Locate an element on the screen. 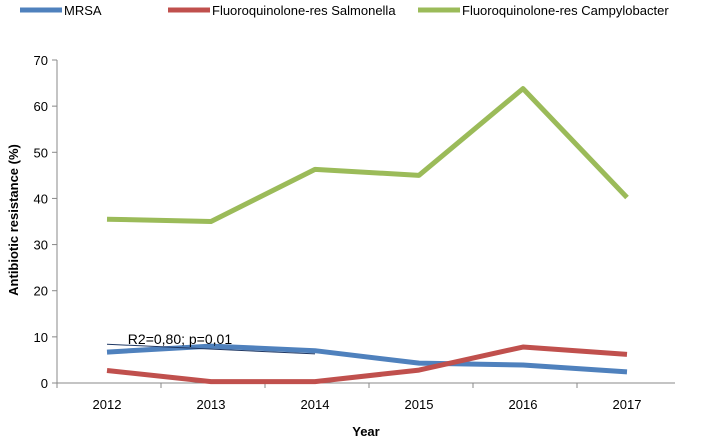 Image resolution: width=709 pixels, height=439 pixels. y-tick-label: 30 is located at coordinates (41, 245).